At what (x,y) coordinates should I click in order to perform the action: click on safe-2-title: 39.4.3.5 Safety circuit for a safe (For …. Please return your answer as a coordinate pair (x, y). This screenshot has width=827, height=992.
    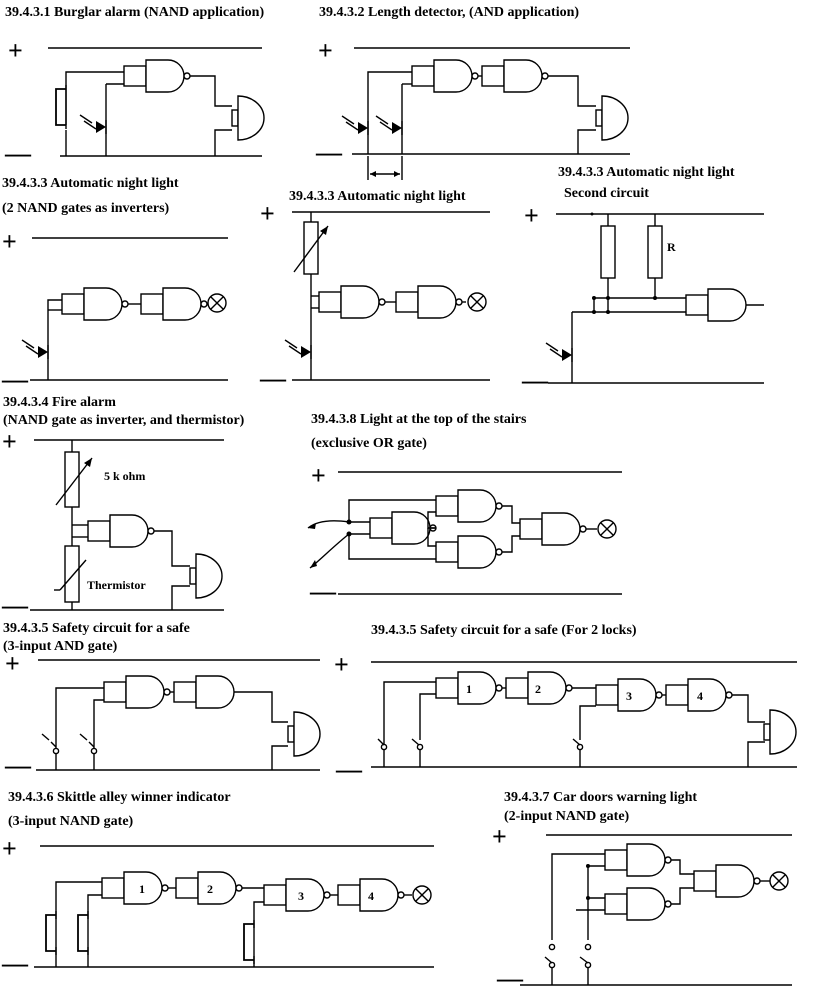
    Looking at the image, I should click on (504, 630).